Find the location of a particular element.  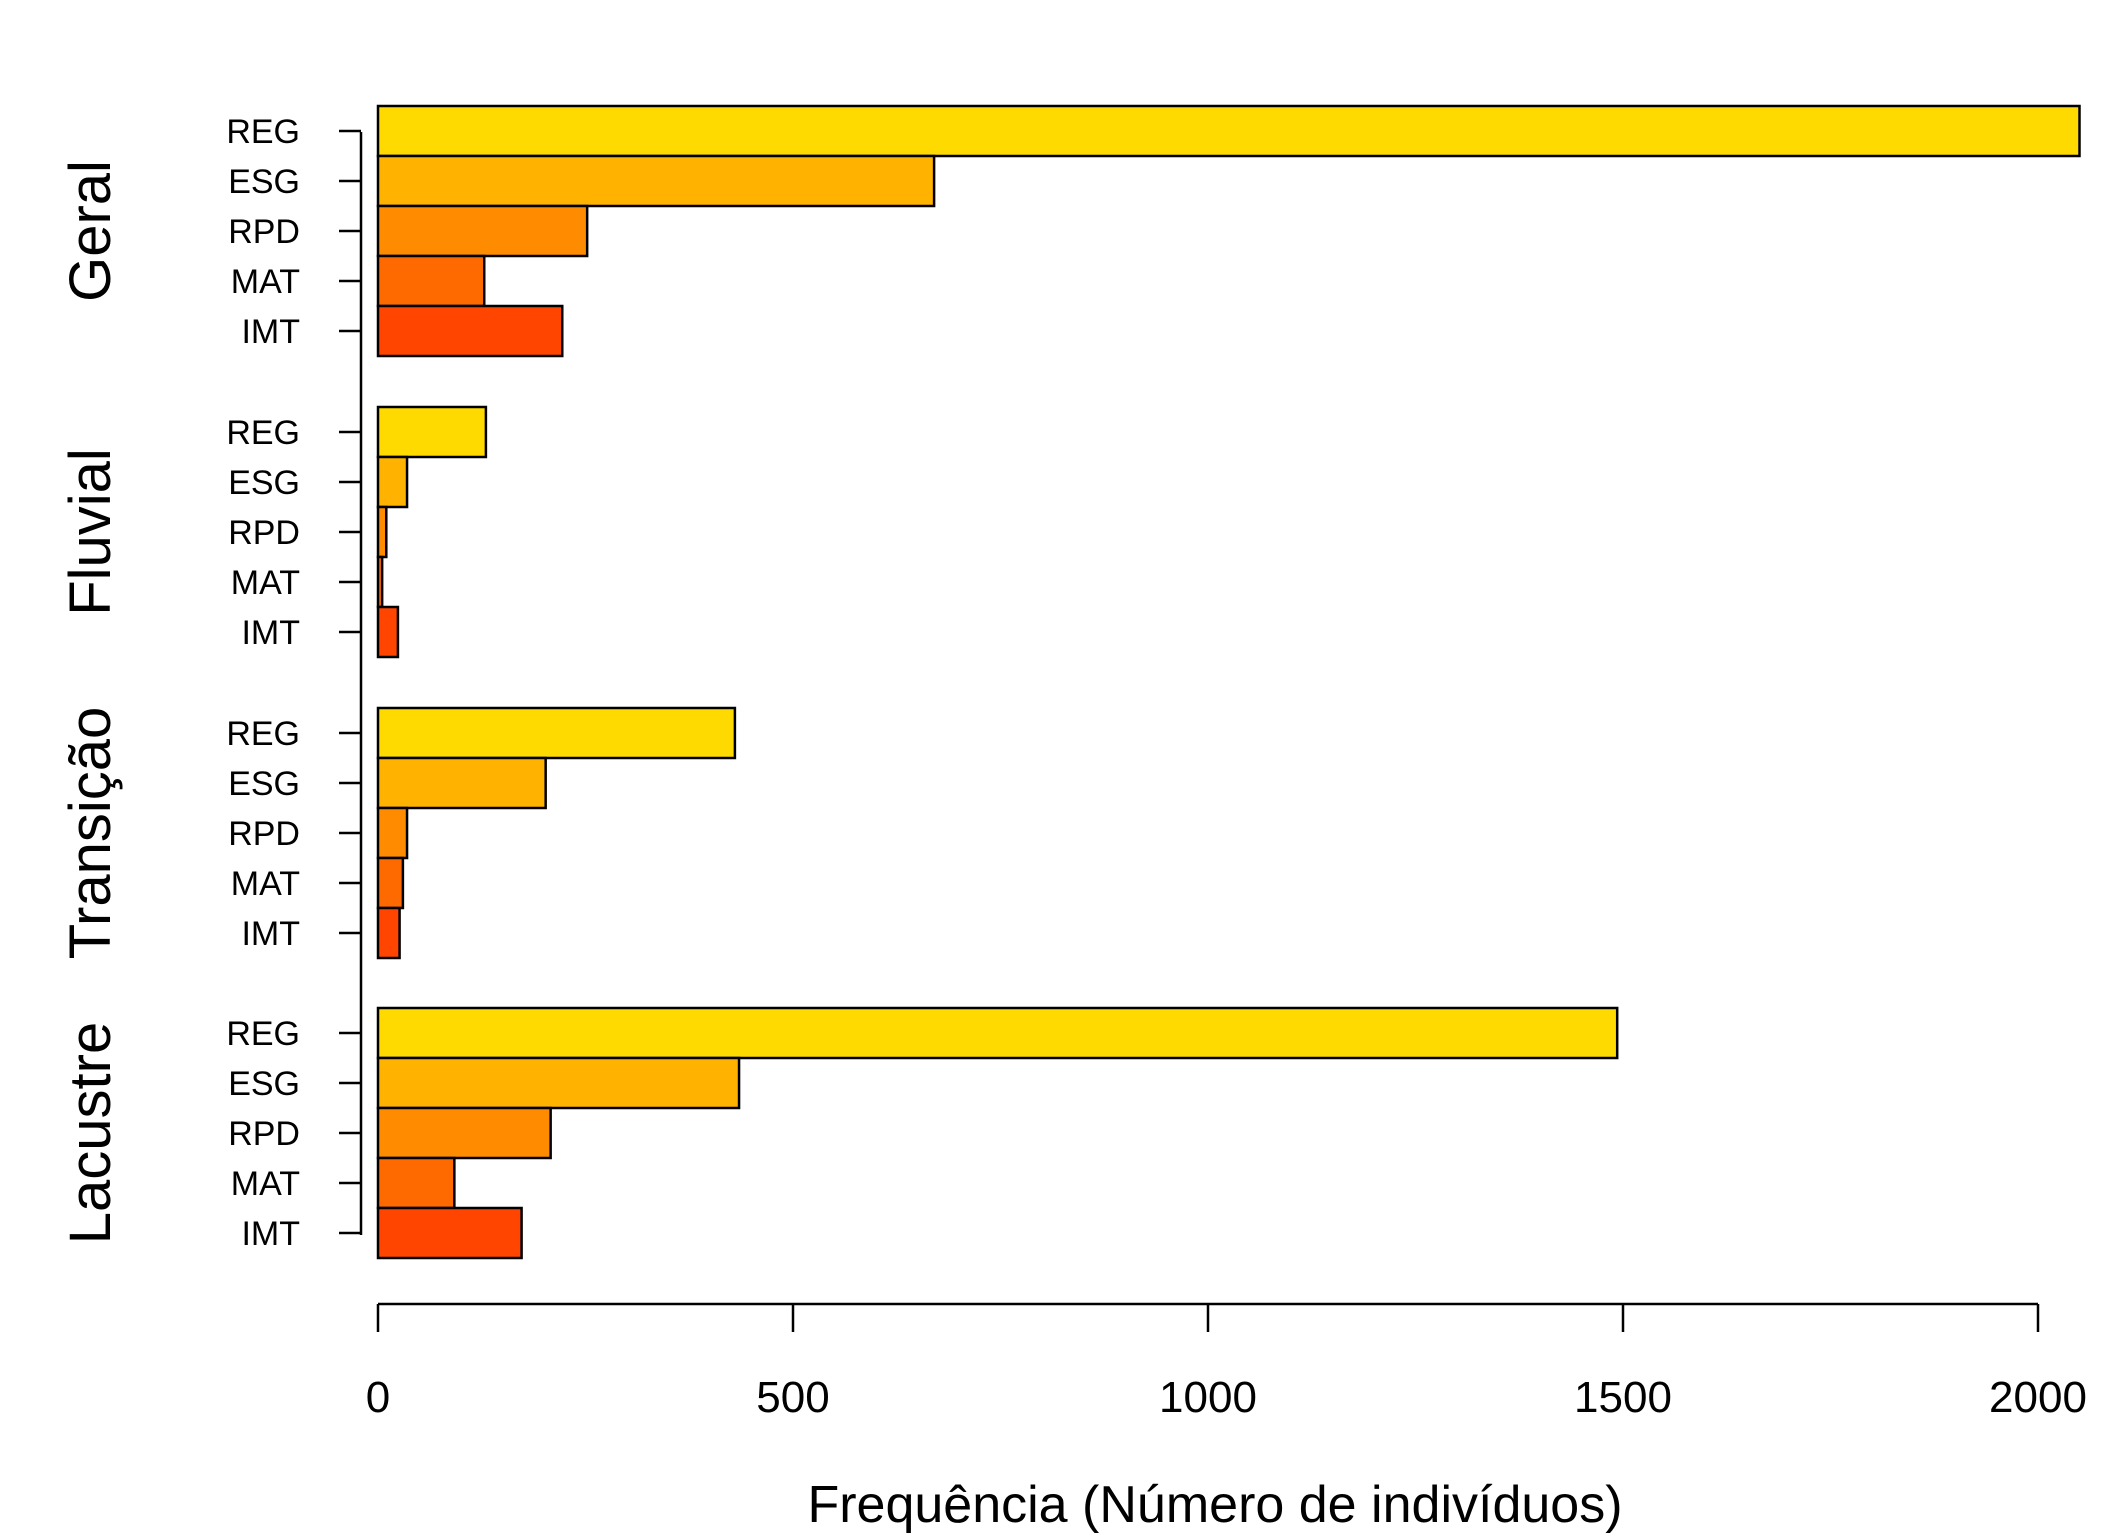

category-label-lacustre-imt: IMT is located at coordinates (270, 1234).